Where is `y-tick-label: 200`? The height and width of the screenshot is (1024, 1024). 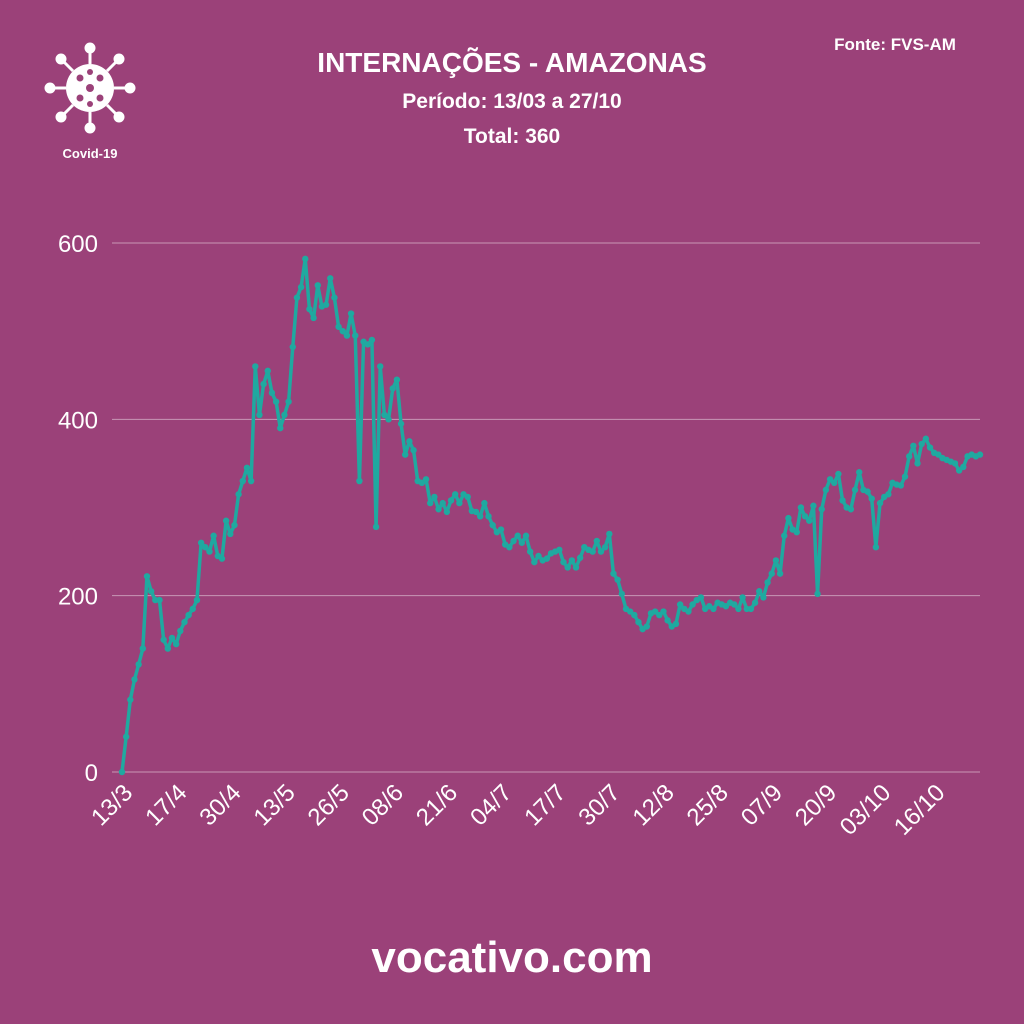 y-tick-label: 200 is located at coordinates (78, 597).